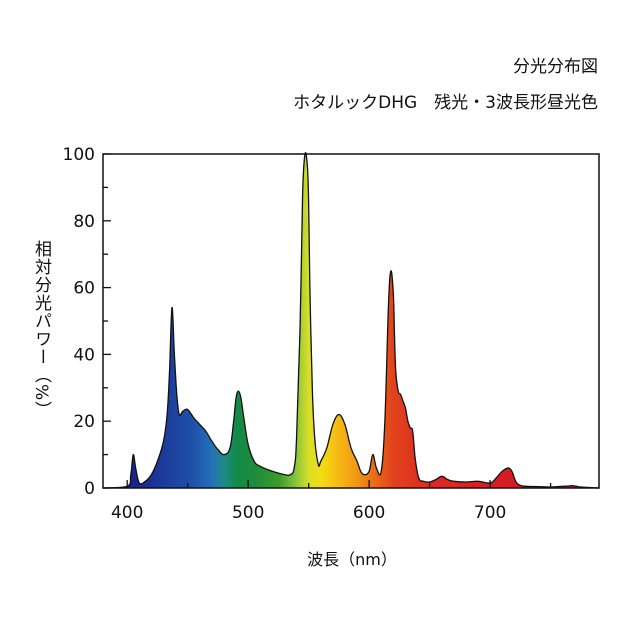  Describe the element at coordinates (84, 422) in the screenshot. I see `y-tick-label: 20` at that location.